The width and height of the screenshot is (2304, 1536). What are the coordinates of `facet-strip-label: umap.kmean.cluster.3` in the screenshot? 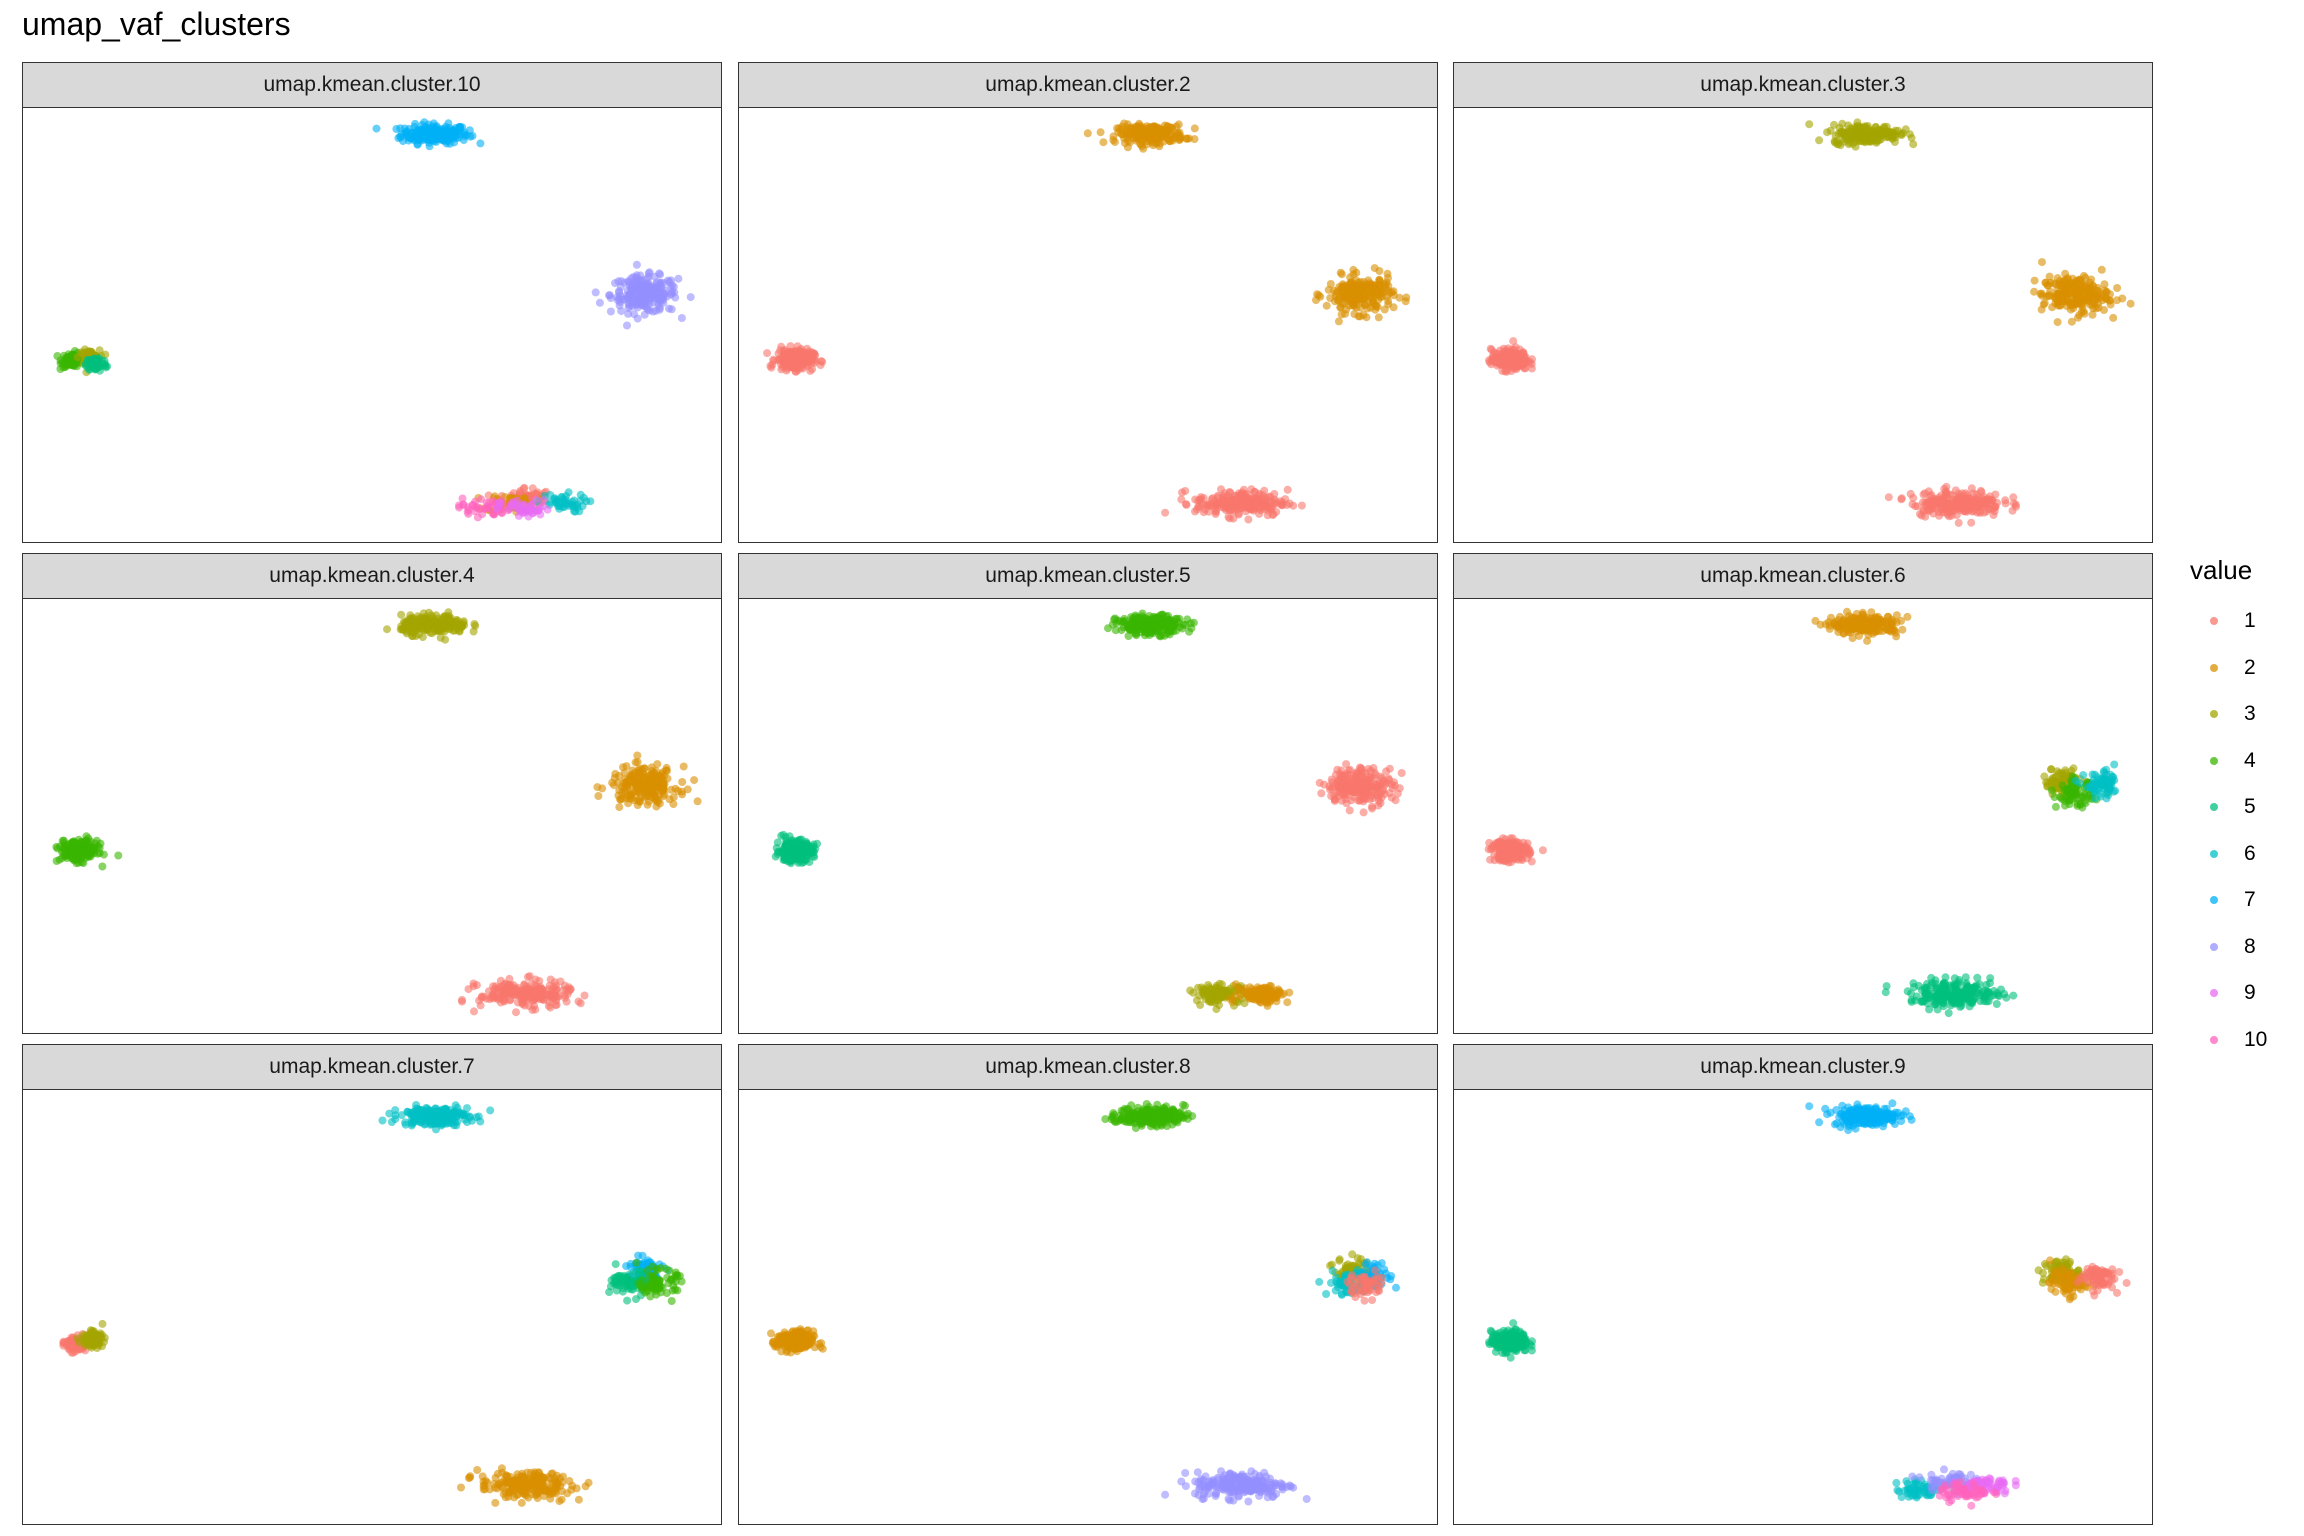 It's located at (1803, 85).